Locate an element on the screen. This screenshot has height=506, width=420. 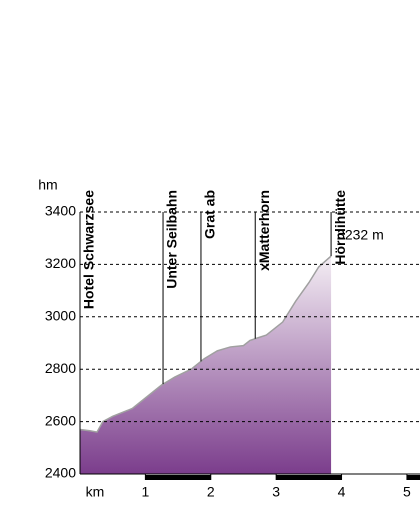
waypoint-label: Hörnlihütte is located at coordinates (340, 227).